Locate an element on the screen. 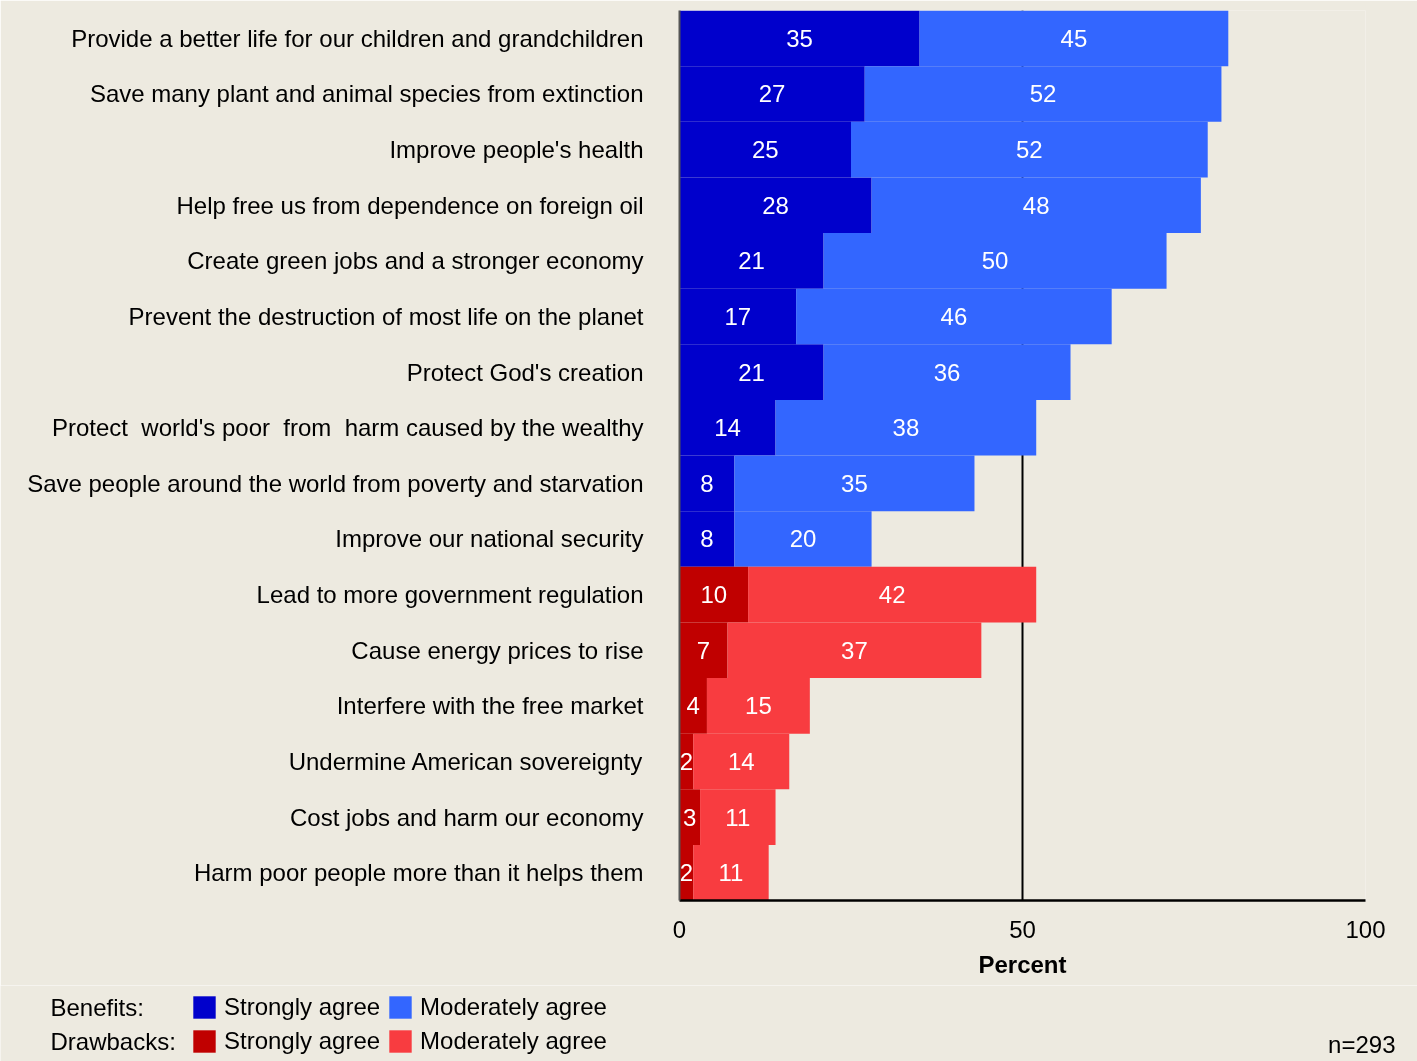 This screenshot has height=1061, width=1417. text: Benefits: is located at coordinates (97, 1007).